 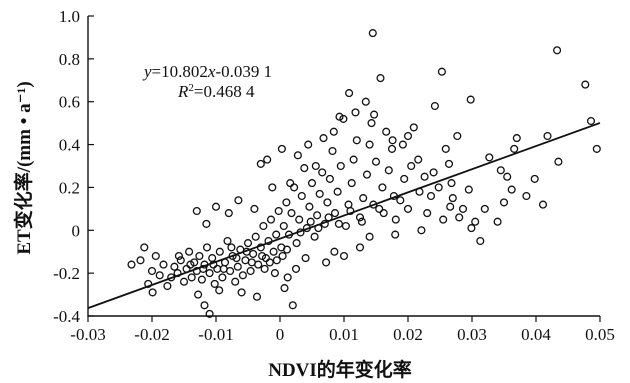 What do you see at coordinates (224, 91) in the screenshot?
I see `r2-value: =0.468 4` at bounding box center [224, 91].